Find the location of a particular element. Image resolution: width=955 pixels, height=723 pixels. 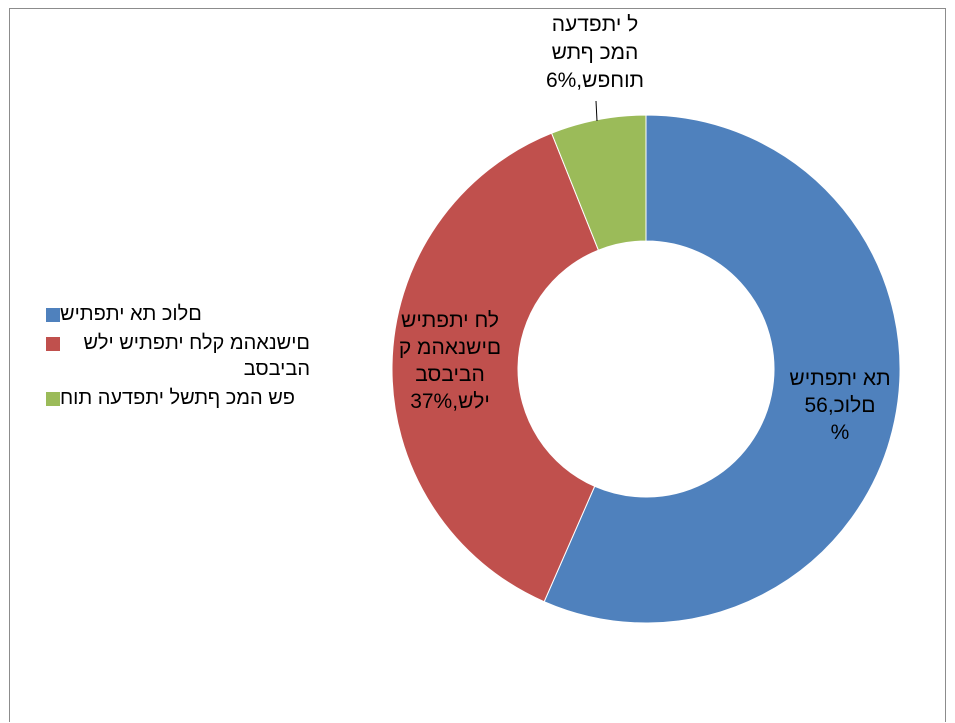

legend-item-shared-all: םלוכ תא יתפתיש is located at coordinates (184, 314).